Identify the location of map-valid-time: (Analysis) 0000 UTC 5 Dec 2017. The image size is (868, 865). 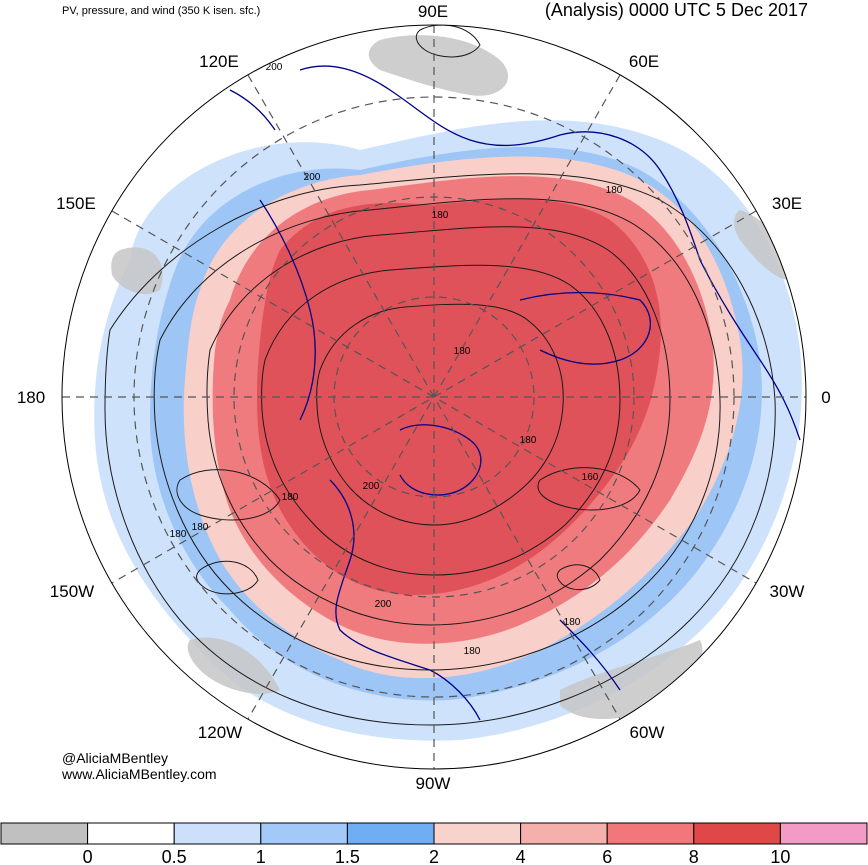
(676, 10).